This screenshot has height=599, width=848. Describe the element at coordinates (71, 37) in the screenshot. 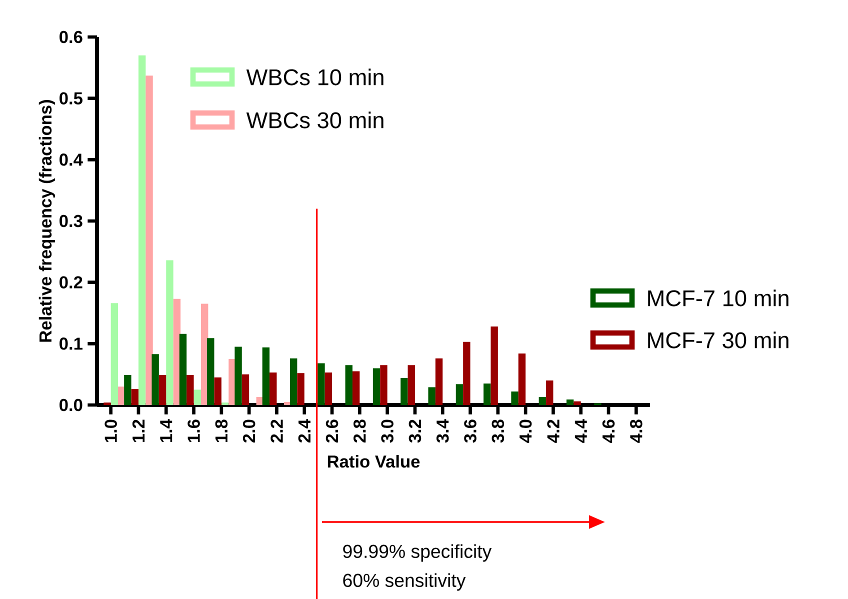

I see `y-tick-label: 0.6` at that location.